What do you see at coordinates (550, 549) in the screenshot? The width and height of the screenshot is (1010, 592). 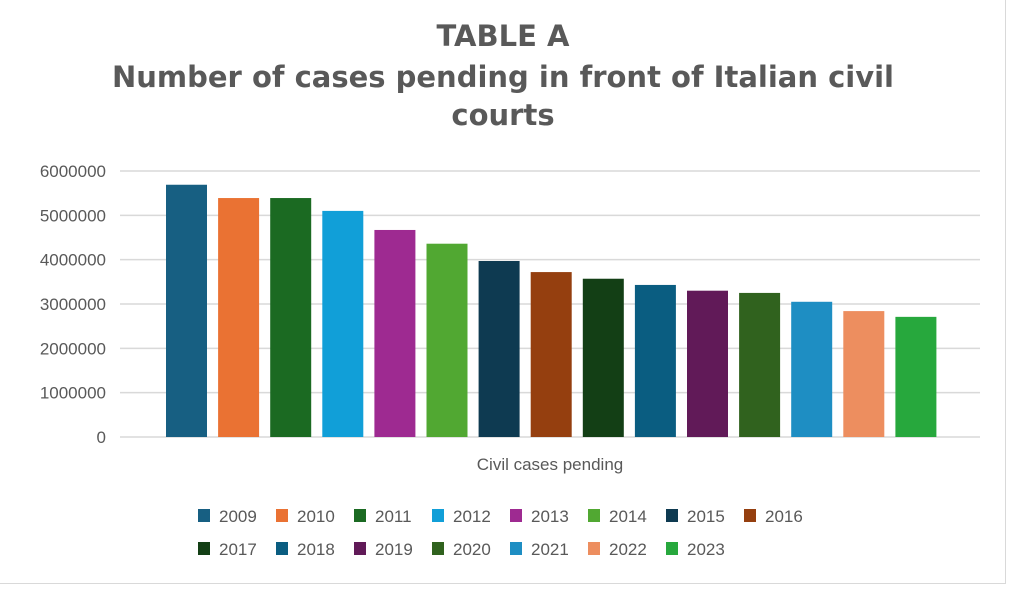 I see `legend-label: 2021` at bounding box center [550, 549].